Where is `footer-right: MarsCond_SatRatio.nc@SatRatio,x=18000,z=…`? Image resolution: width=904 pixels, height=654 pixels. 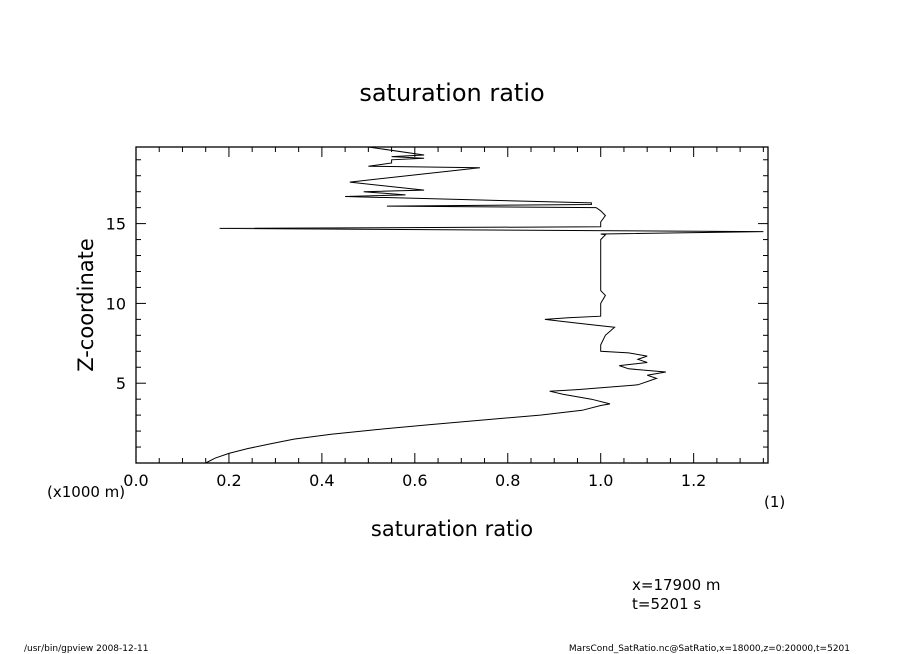 footer-right: MarsCond_SatRatio.nc@SatRatio,x=18000,z=… is located at coordinates (709, 649).